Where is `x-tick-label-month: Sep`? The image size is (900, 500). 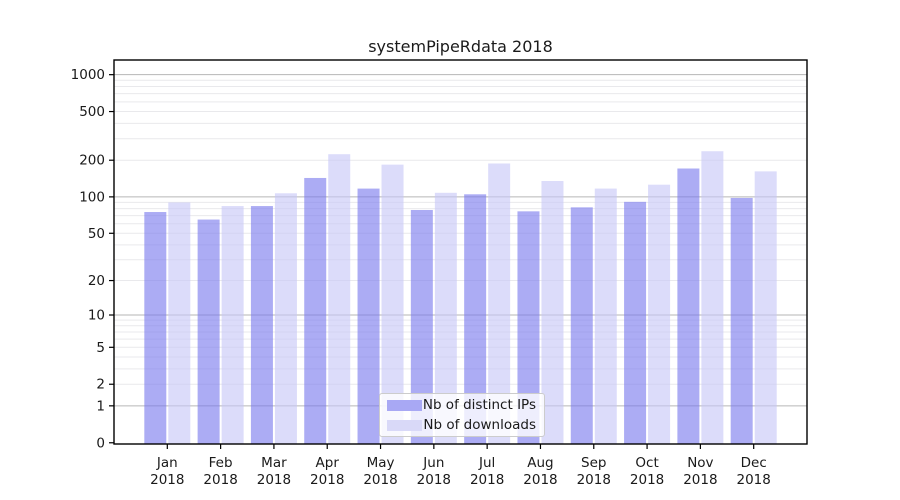 x-tick-label-month: Sep is located at coordinates (593, 463).